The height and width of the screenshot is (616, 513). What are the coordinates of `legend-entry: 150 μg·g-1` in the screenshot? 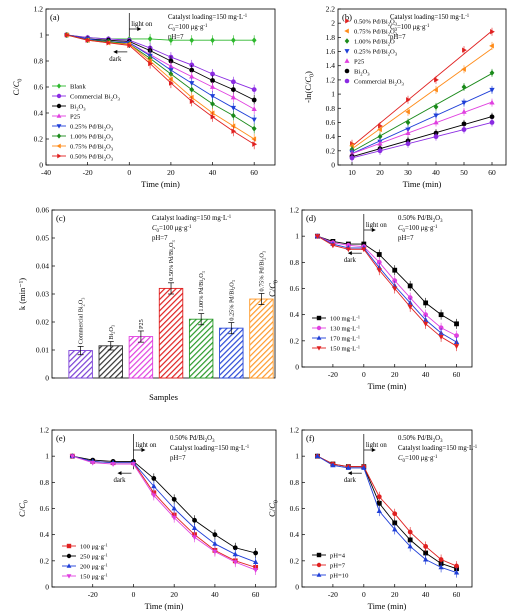 It's located at (94, 577).